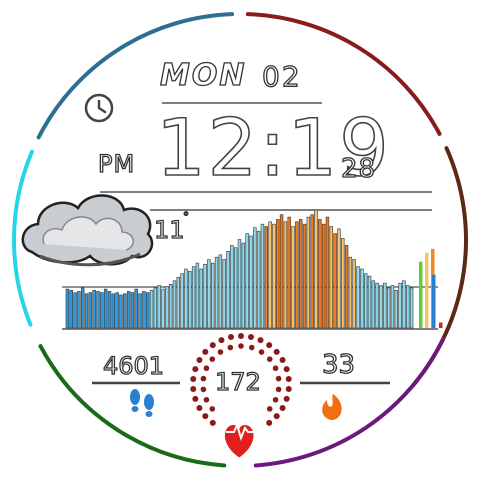  Describe the element at coordinates (135, 76) in the screenshot. I see `ring-segment-top-left` at that location.